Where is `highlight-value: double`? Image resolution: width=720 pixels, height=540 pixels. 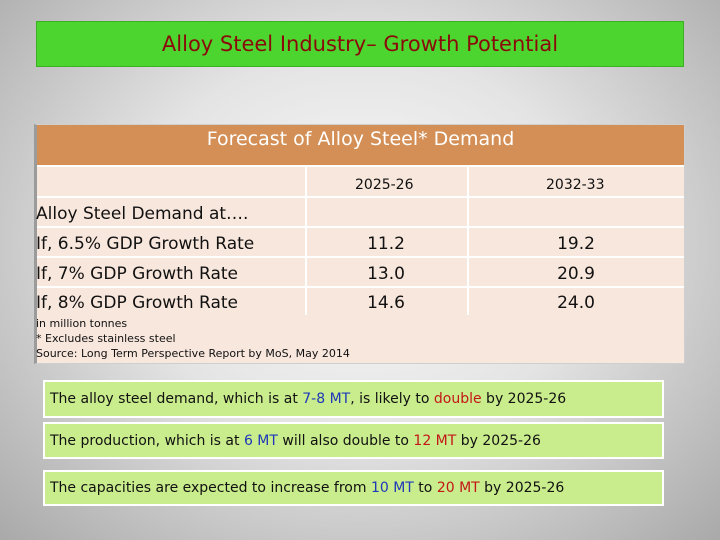
highlight-value: double is located at coordinates (457, 399).